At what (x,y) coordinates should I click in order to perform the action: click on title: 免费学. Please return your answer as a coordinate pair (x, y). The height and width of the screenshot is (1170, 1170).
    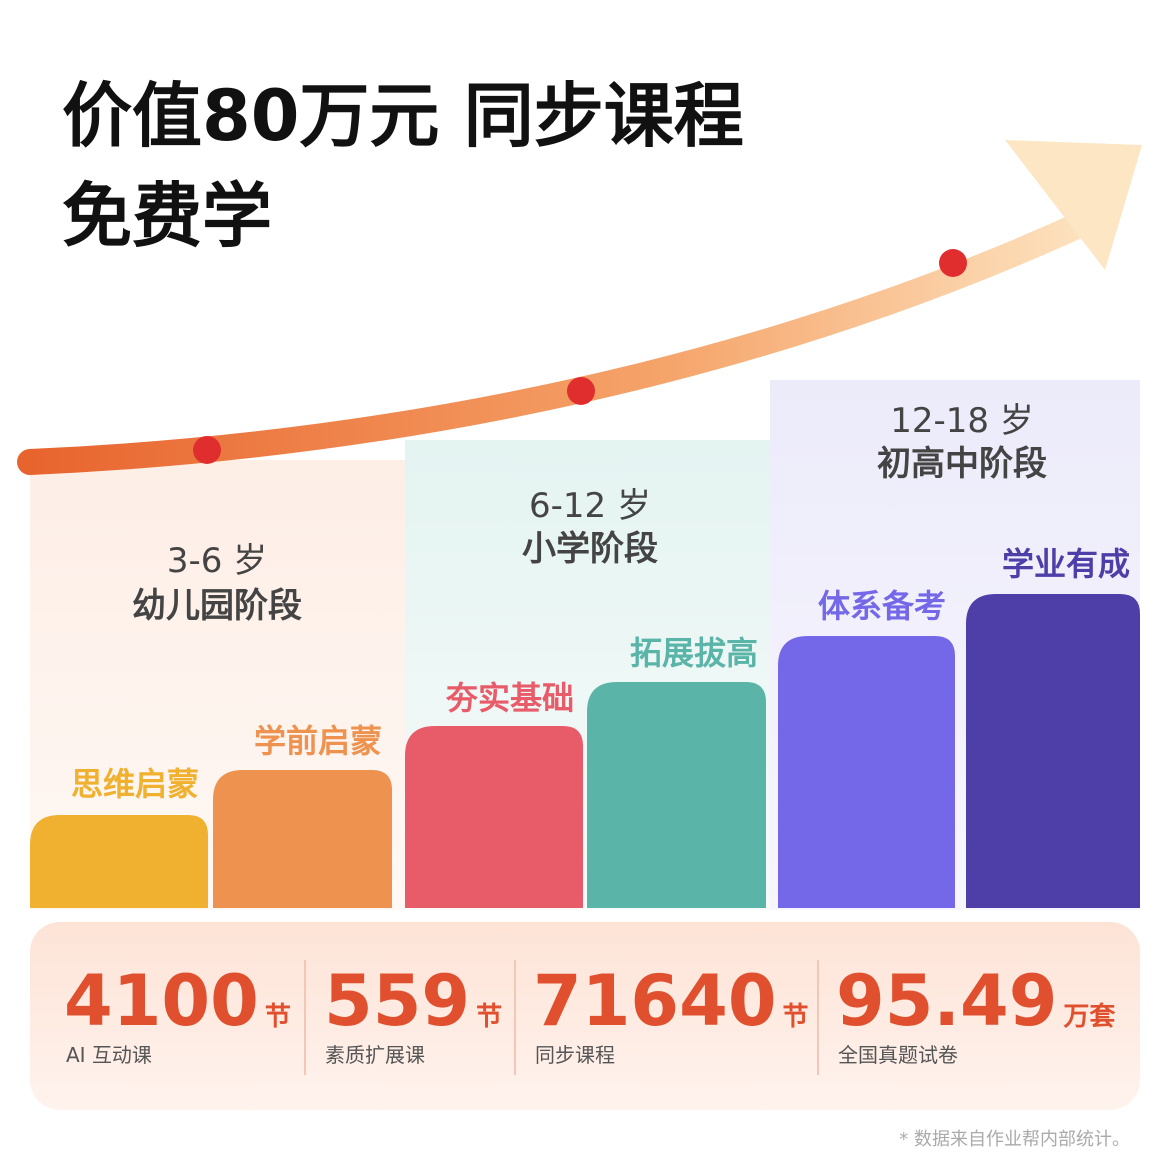
    Looking at the image, I should click on (167, 216).